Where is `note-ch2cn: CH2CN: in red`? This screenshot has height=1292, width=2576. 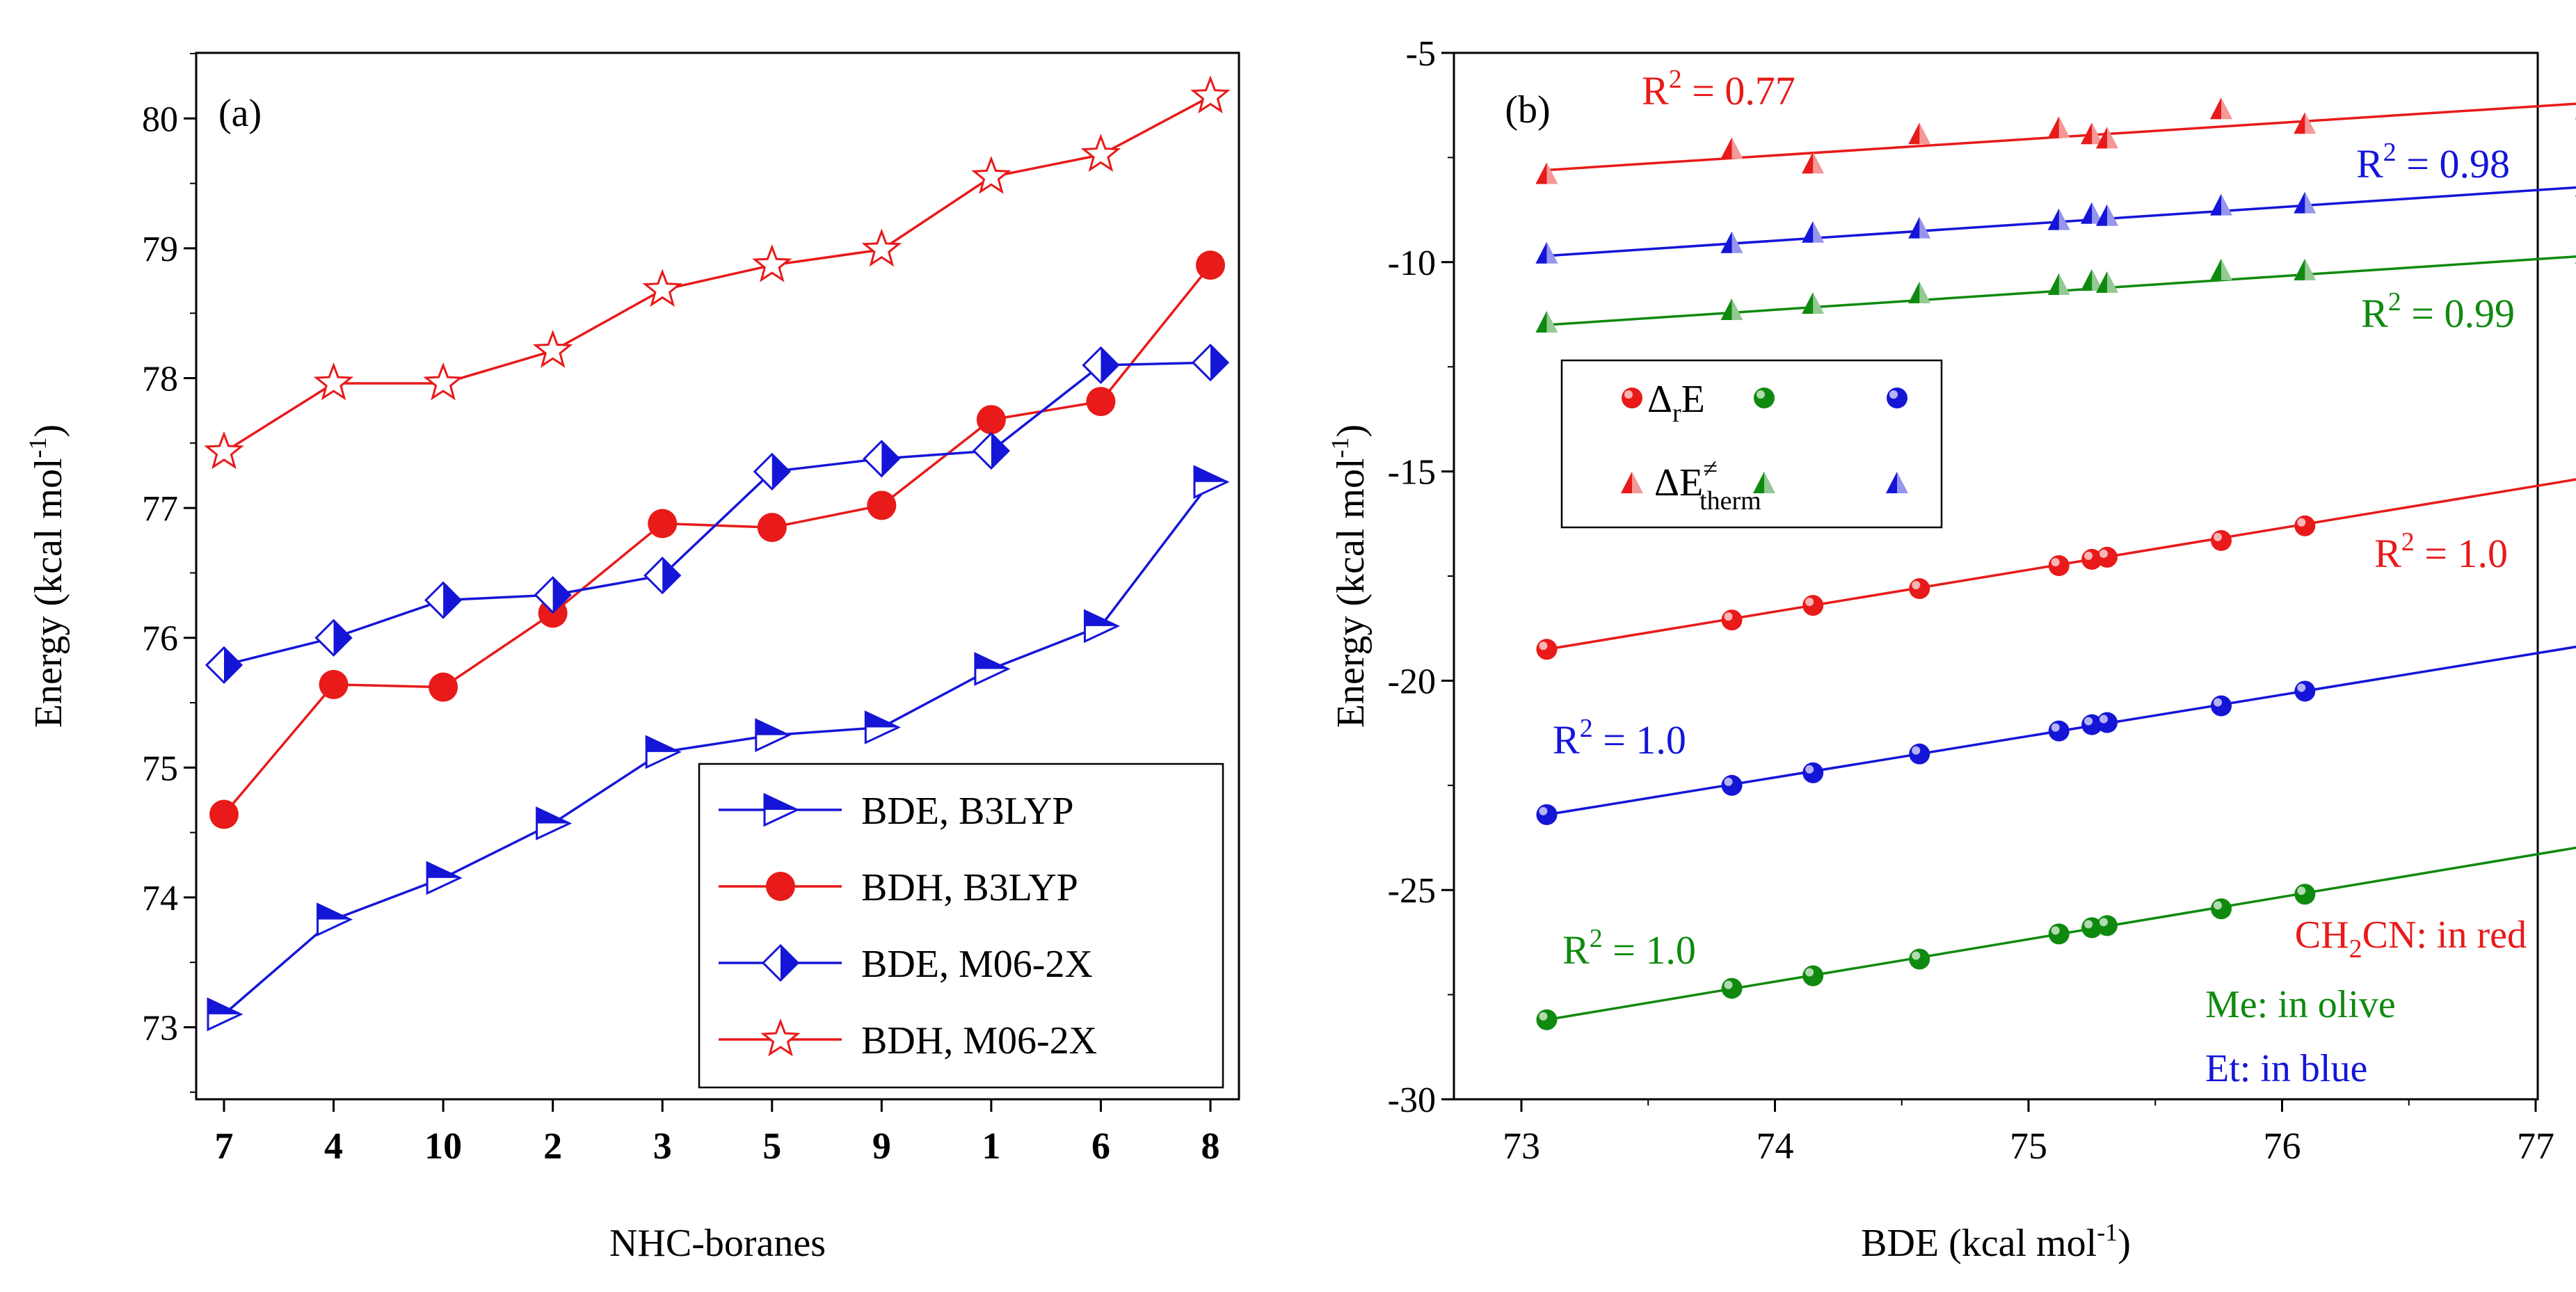 note-ch2cn: CH2CN: in red is located at coordinates (2411, 939).